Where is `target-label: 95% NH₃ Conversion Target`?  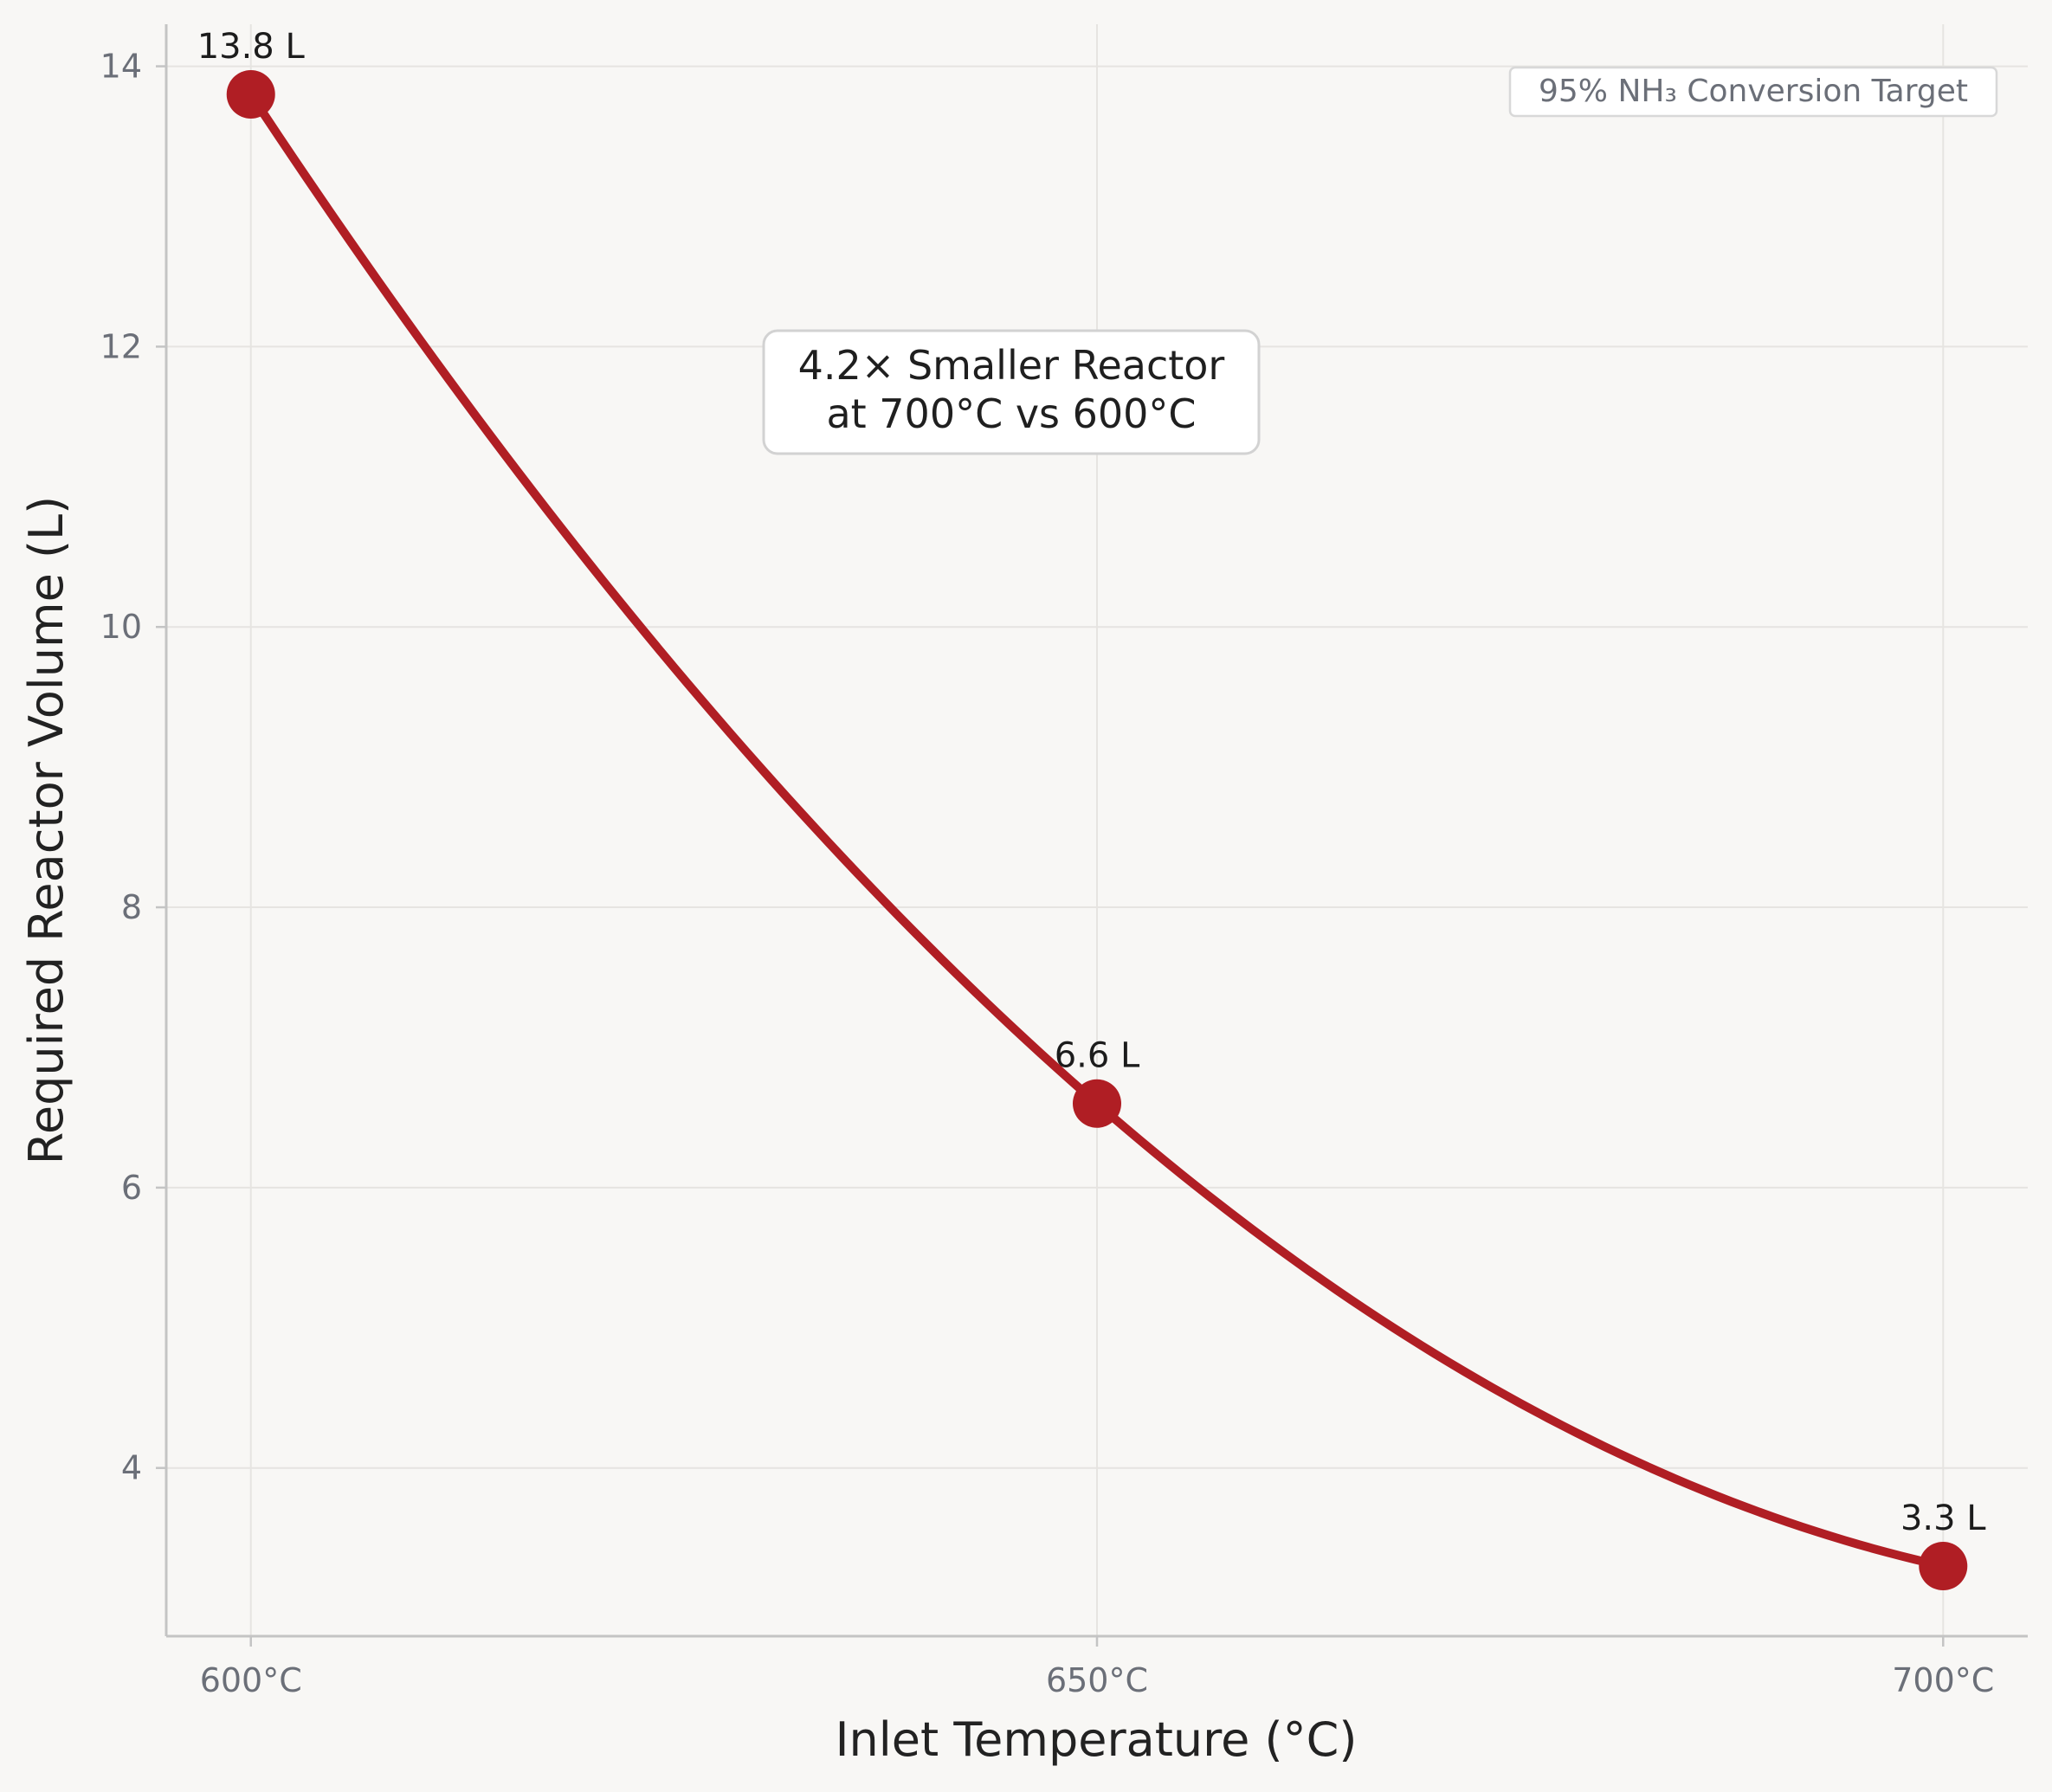
target-label: 95% NH₃ Conversion Target is located at coordinates (1753, 92).